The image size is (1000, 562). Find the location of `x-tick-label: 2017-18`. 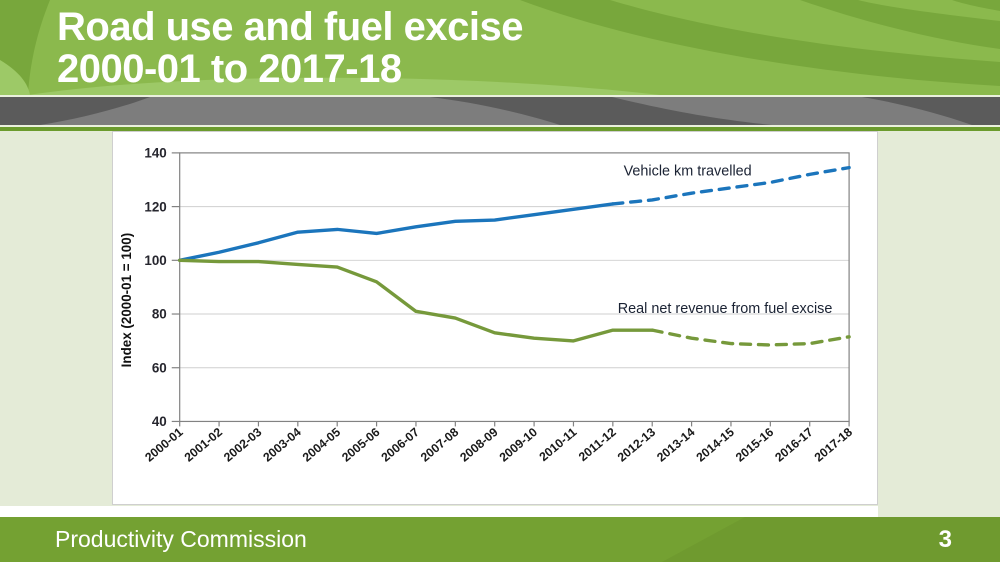

x-tick-label: 2017-18 is located at coordinates (834, 445).